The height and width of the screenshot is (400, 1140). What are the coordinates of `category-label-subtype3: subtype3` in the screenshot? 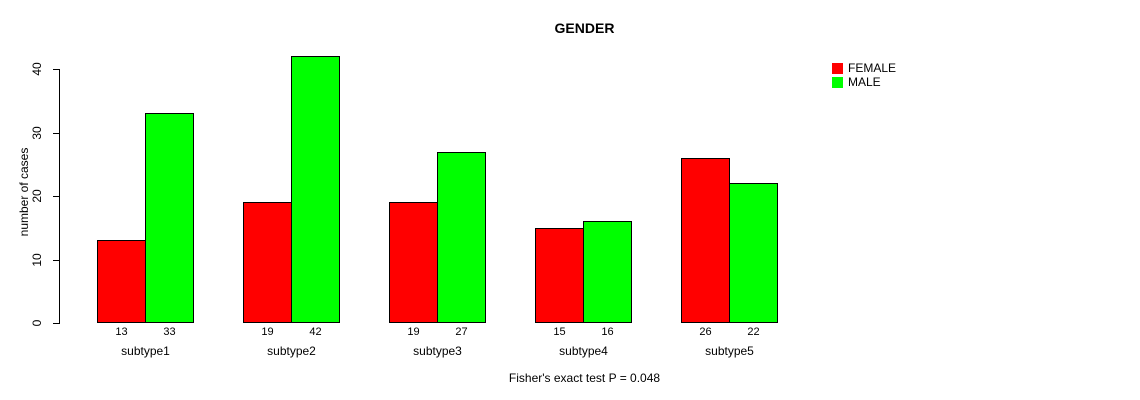 It's located at (437, 351).